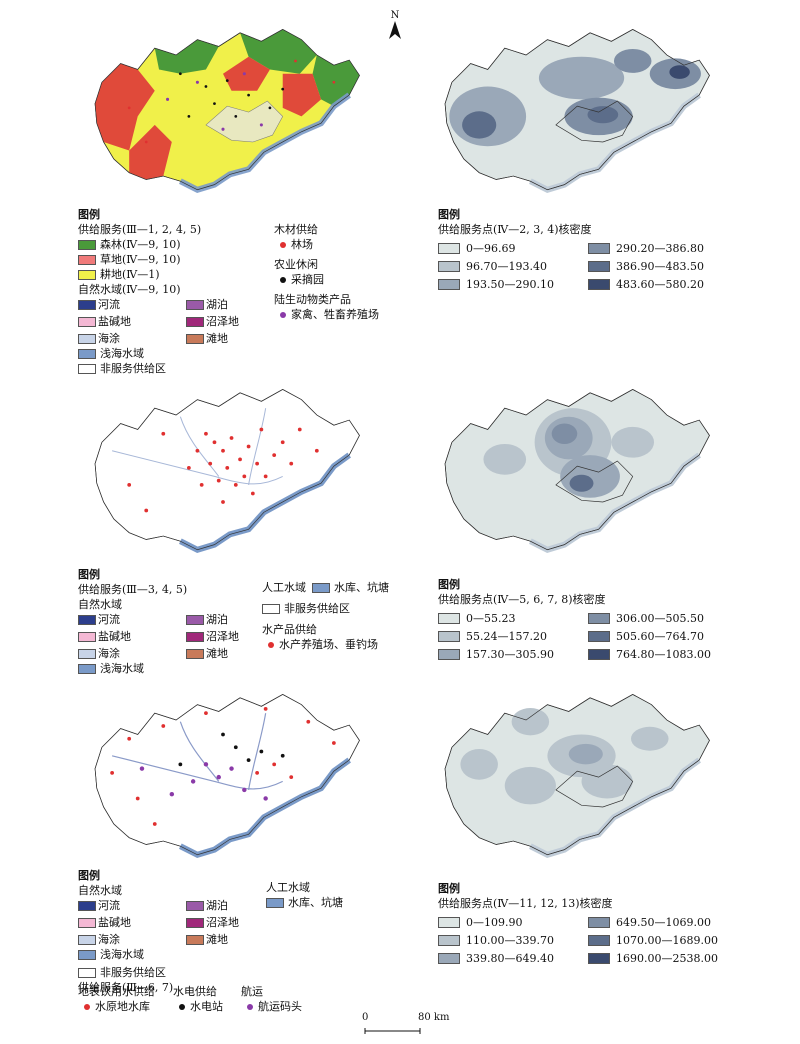 The image size is (800, 1044). What do you see at coordinates (506, 266) in the screenshot?
I see `legend-label: 96.70—193.40` at bounding box center [506, 266].